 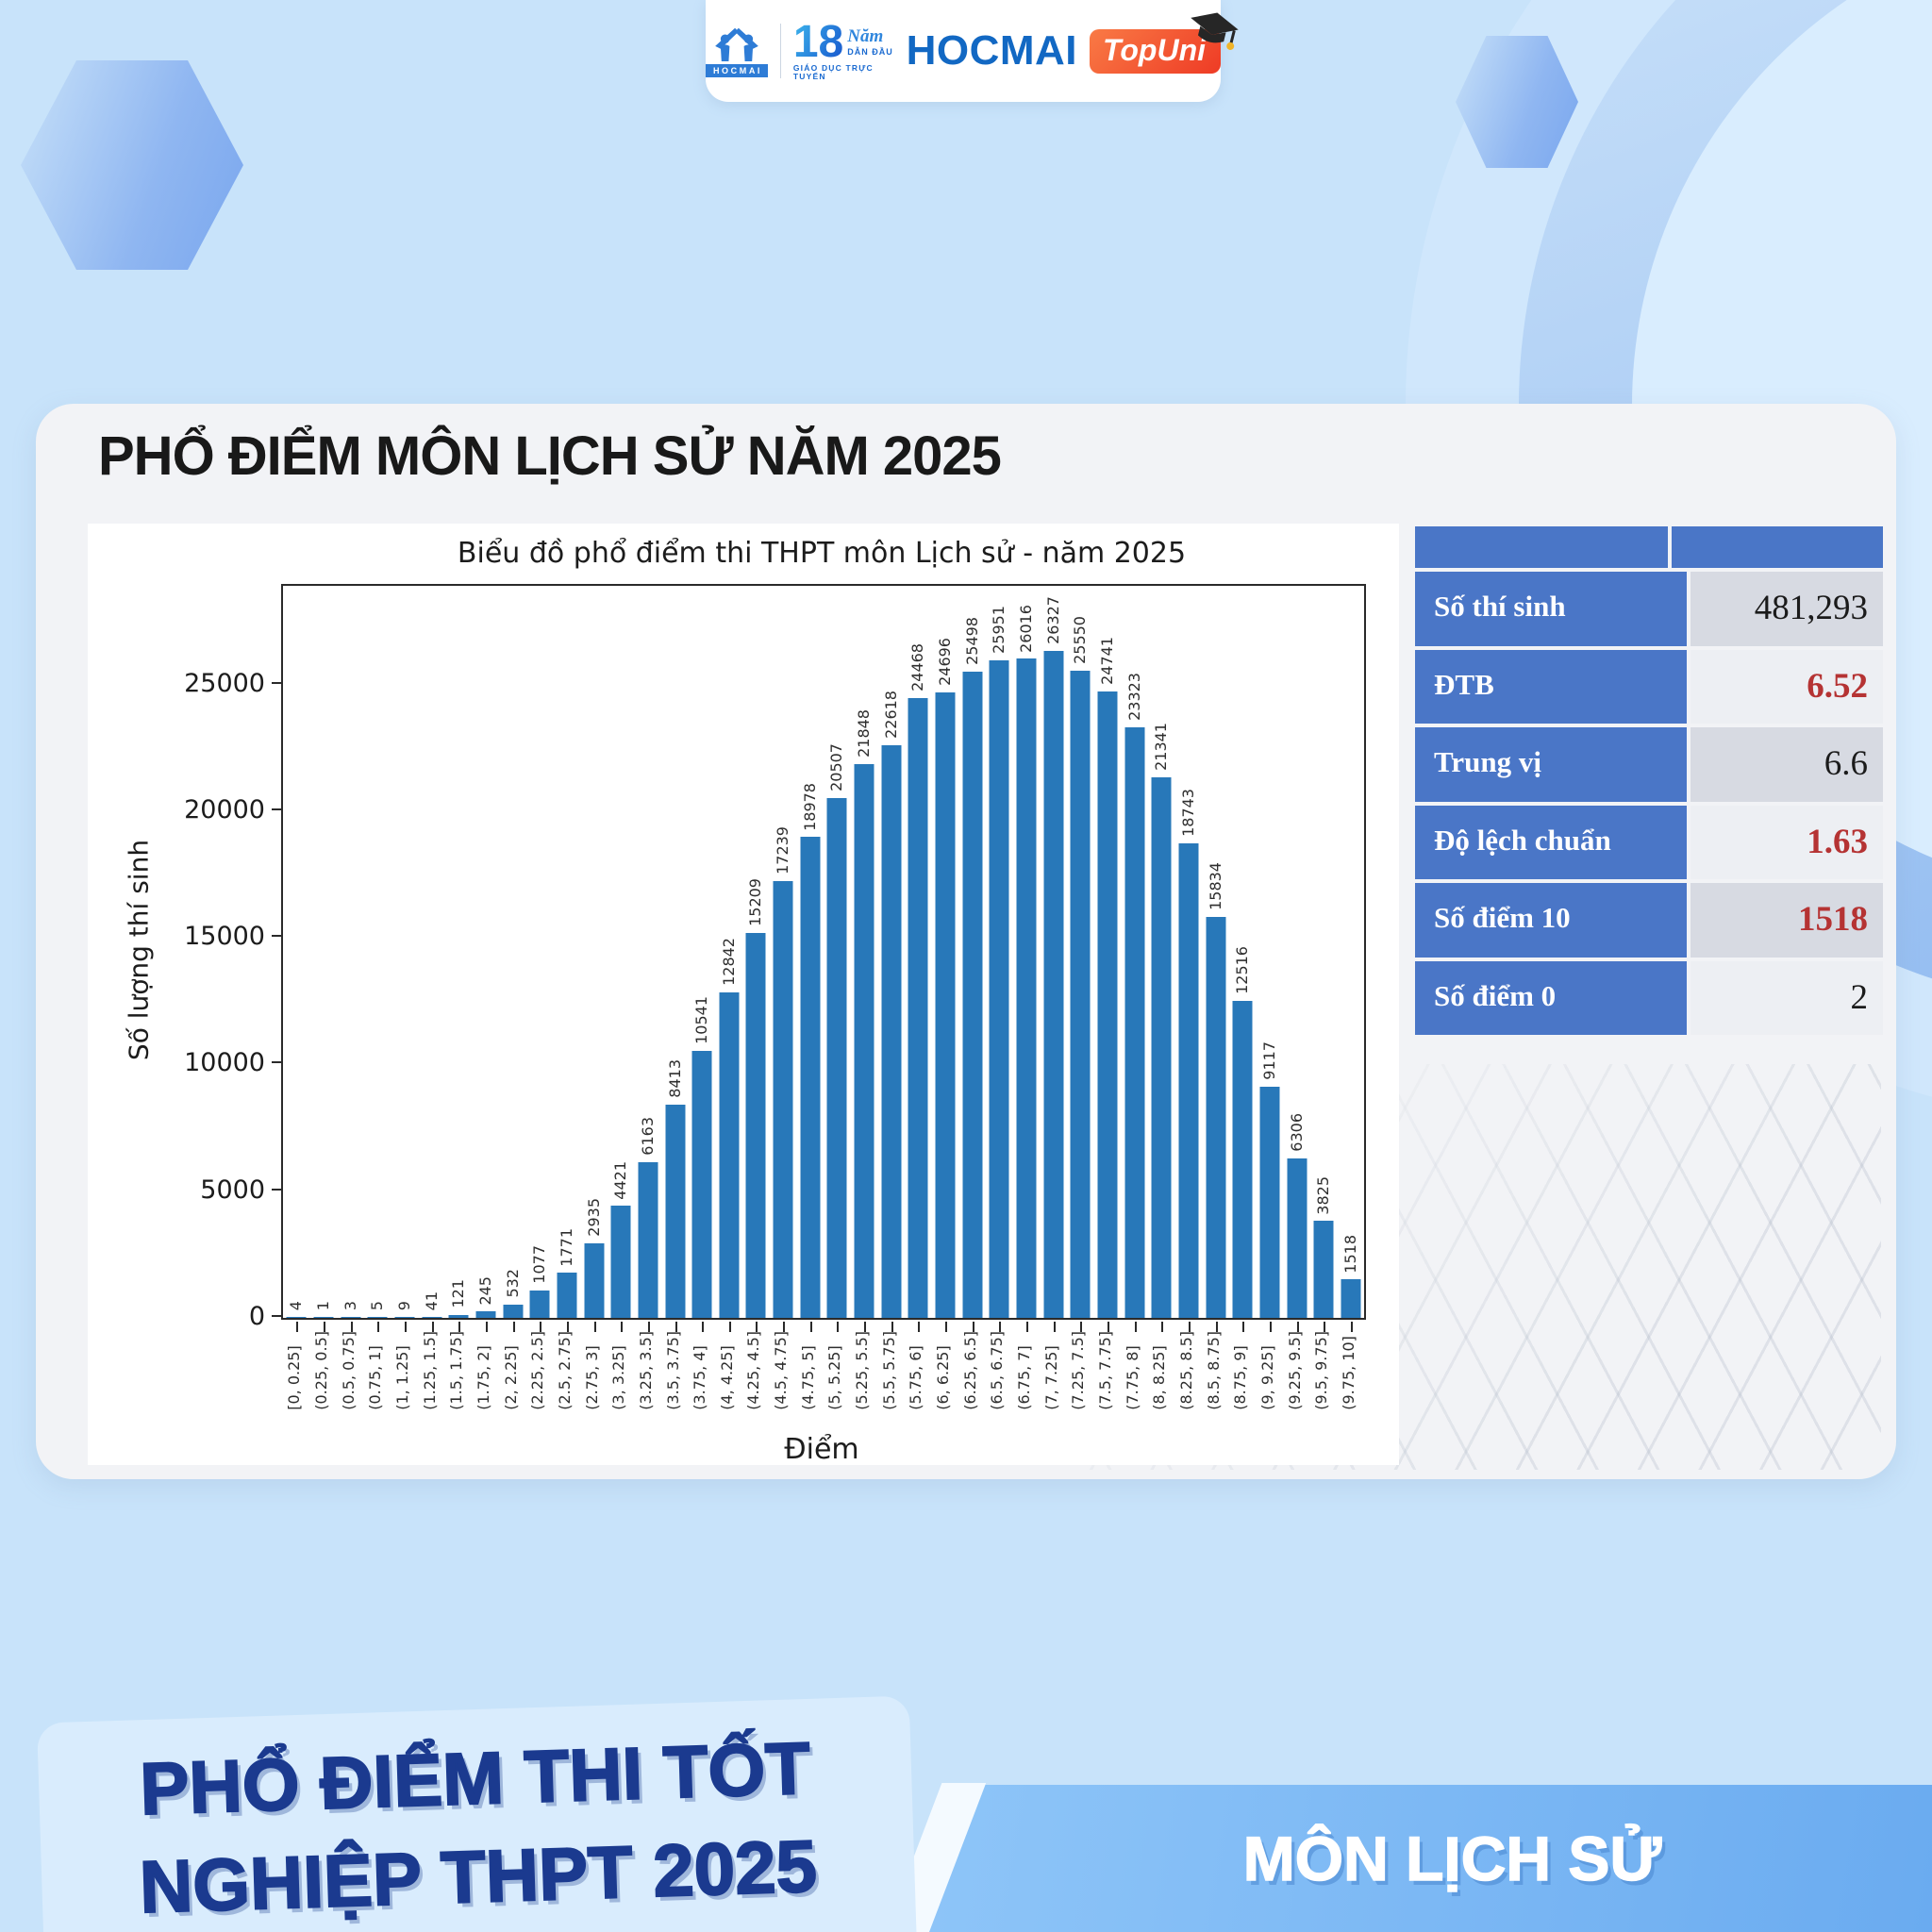 I want to click on x-tick-label: (2.75, 3], so click(x=591, y=1378).